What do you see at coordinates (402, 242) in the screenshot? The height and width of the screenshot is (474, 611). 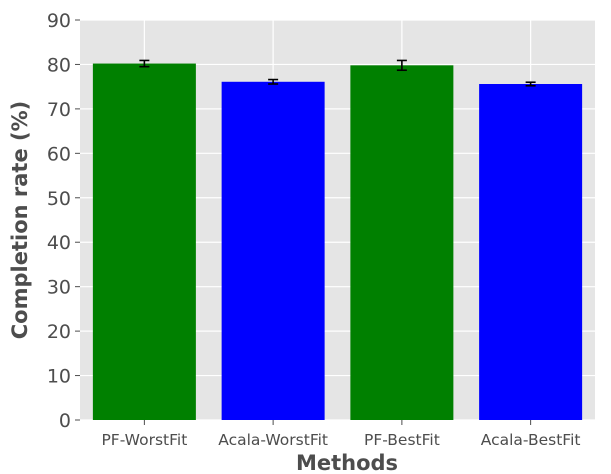 I see `bar-pf-bestfit` at bounding box center [402, 242].